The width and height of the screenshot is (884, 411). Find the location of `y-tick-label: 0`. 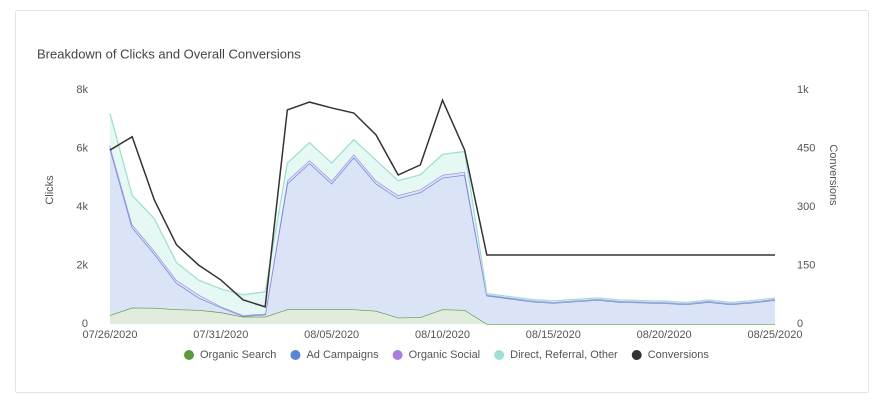

y-tick-label: 0 is located at coordinates (85, 324).